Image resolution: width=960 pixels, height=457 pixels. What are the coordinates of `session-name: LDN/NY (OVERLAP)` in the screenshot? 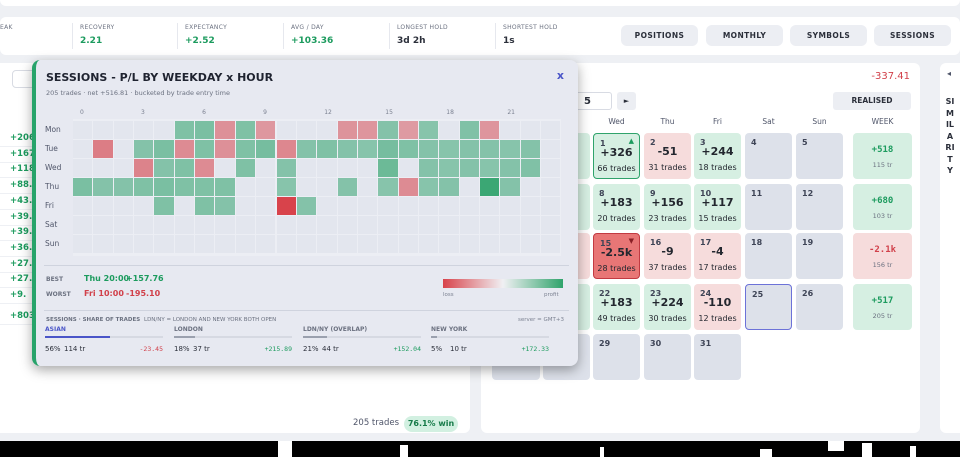 It's located at (335, 329).